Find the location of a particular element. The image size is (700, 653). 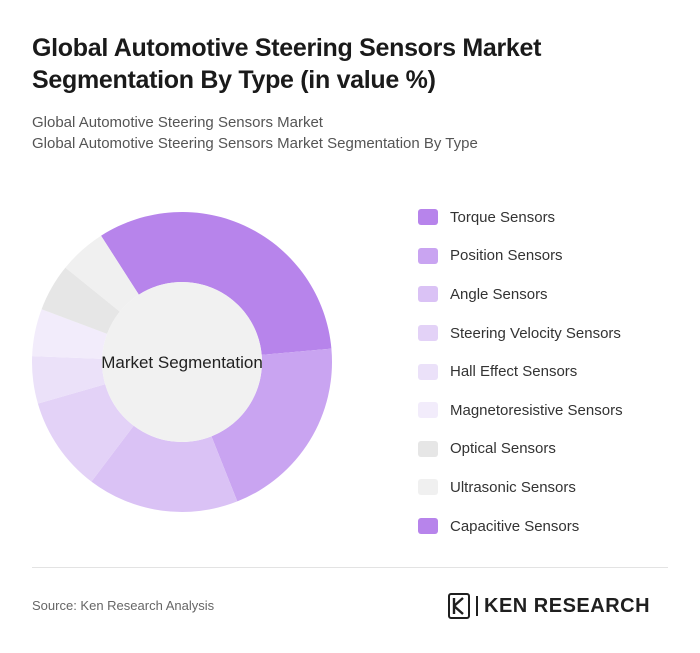

legend-label: Position Sensors is located at coordinates (506, 256).